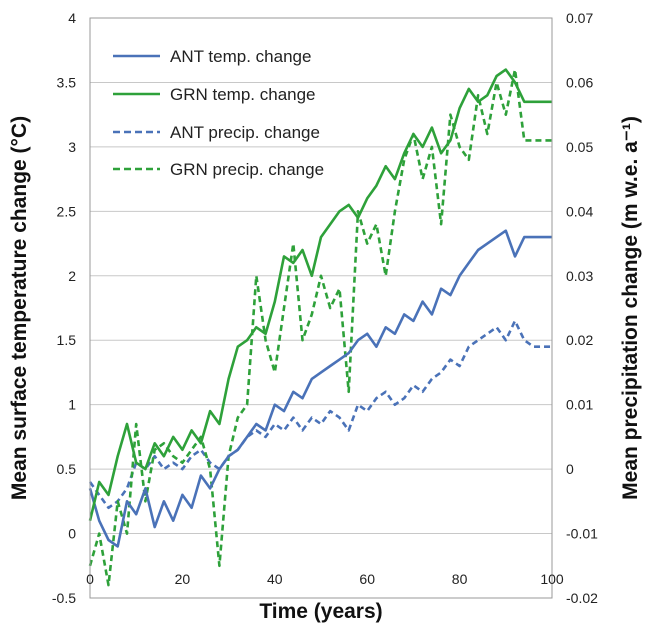 This screenshot has height=633, width=647. I want to click on y-left-axis-ticks: -0.5 0 0.5 1 1.5 2 2.5 3 3.5 4, so click(64, 308).